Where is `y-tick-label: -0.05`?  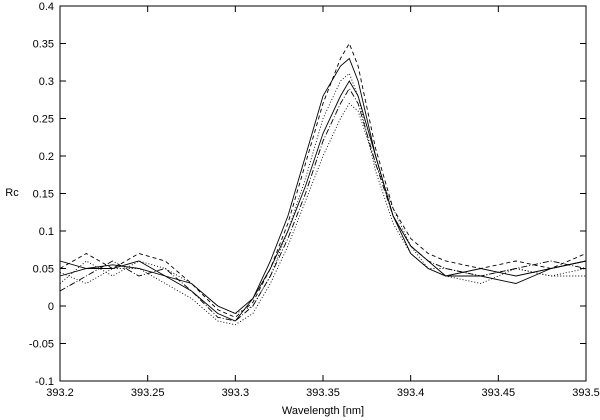 y-tick-label: -0.05 is located at coordinates (41, 345).